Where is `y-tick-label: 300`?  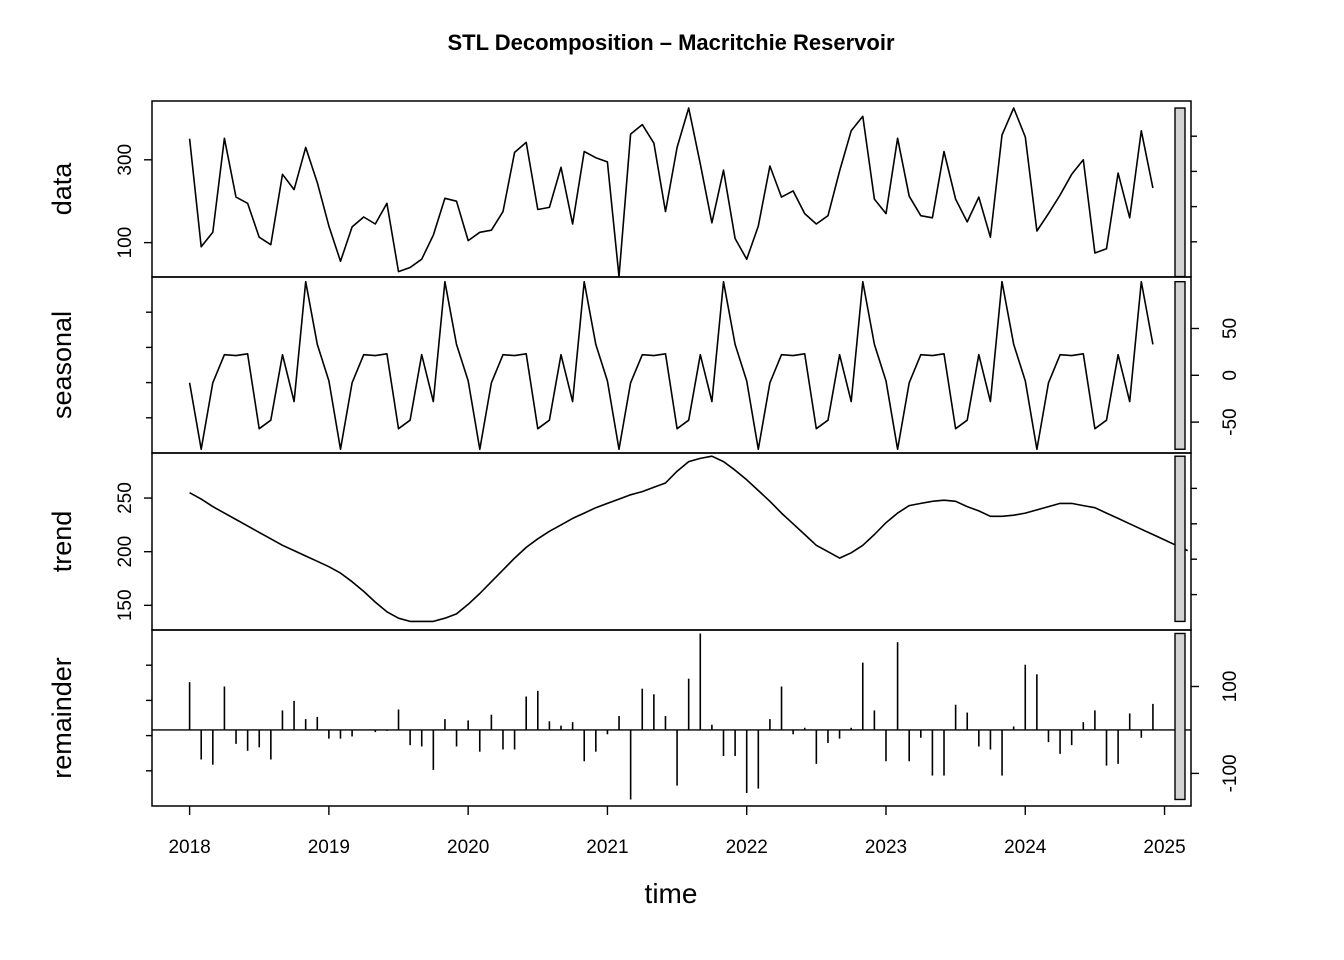 y-tick-label: 300 is located at coordinates (125, 160).